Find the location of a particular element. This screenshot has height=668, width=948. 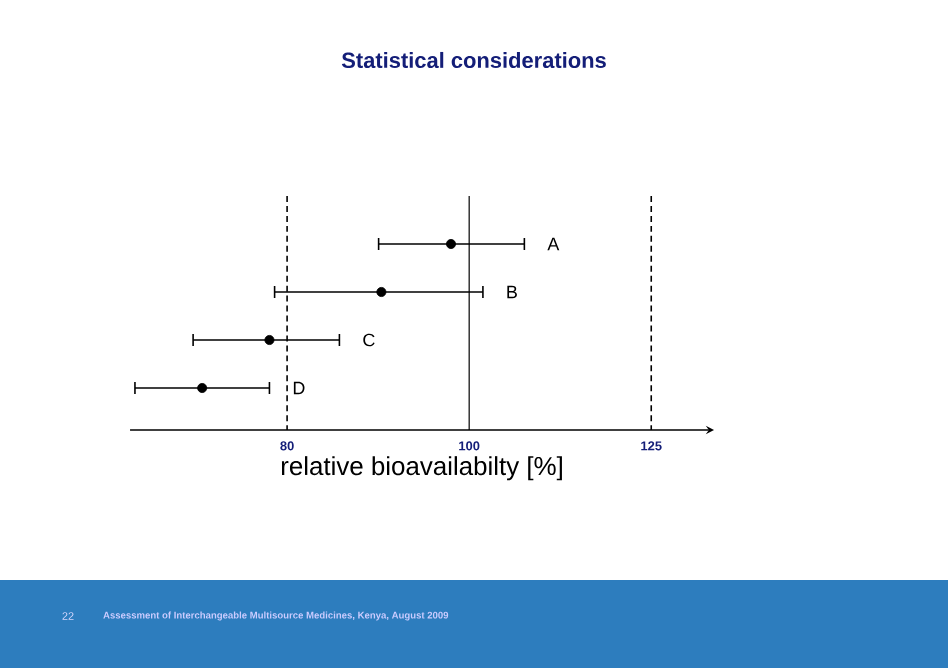

y-tick-label: D is located at coordinates (299, 388).